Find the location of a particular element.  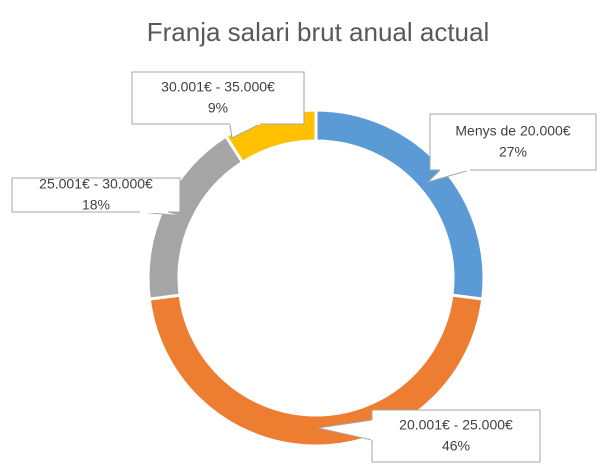

slice-category: 20.001€ - 25.000€ is located at coordinates (456, 425).